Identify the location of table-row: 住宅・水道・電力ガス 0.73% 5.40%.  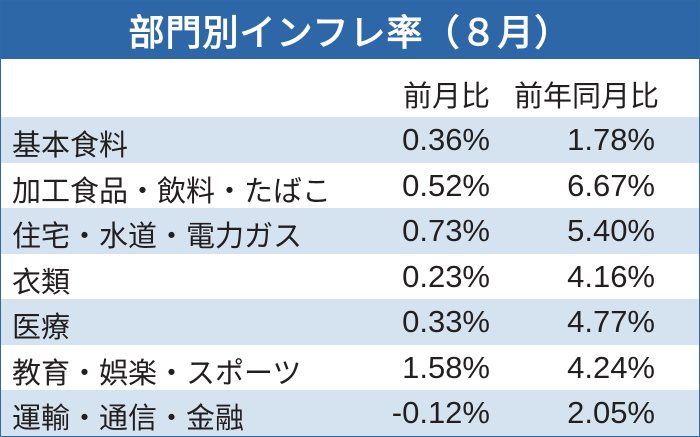
(350, 231).